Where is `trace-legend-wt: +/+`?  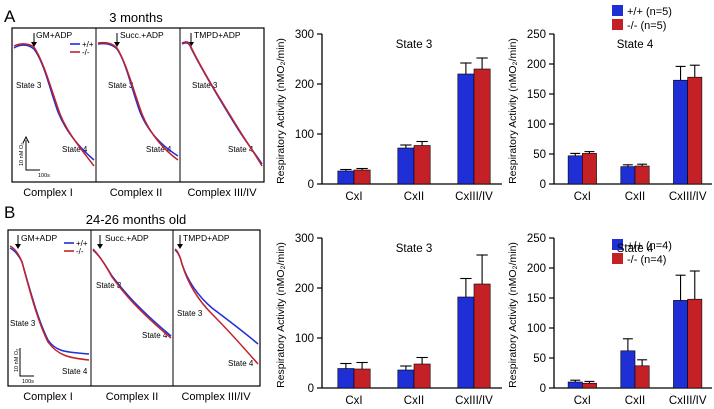
trace-legend-wt: +/+ is located at coordinates (82, 243).